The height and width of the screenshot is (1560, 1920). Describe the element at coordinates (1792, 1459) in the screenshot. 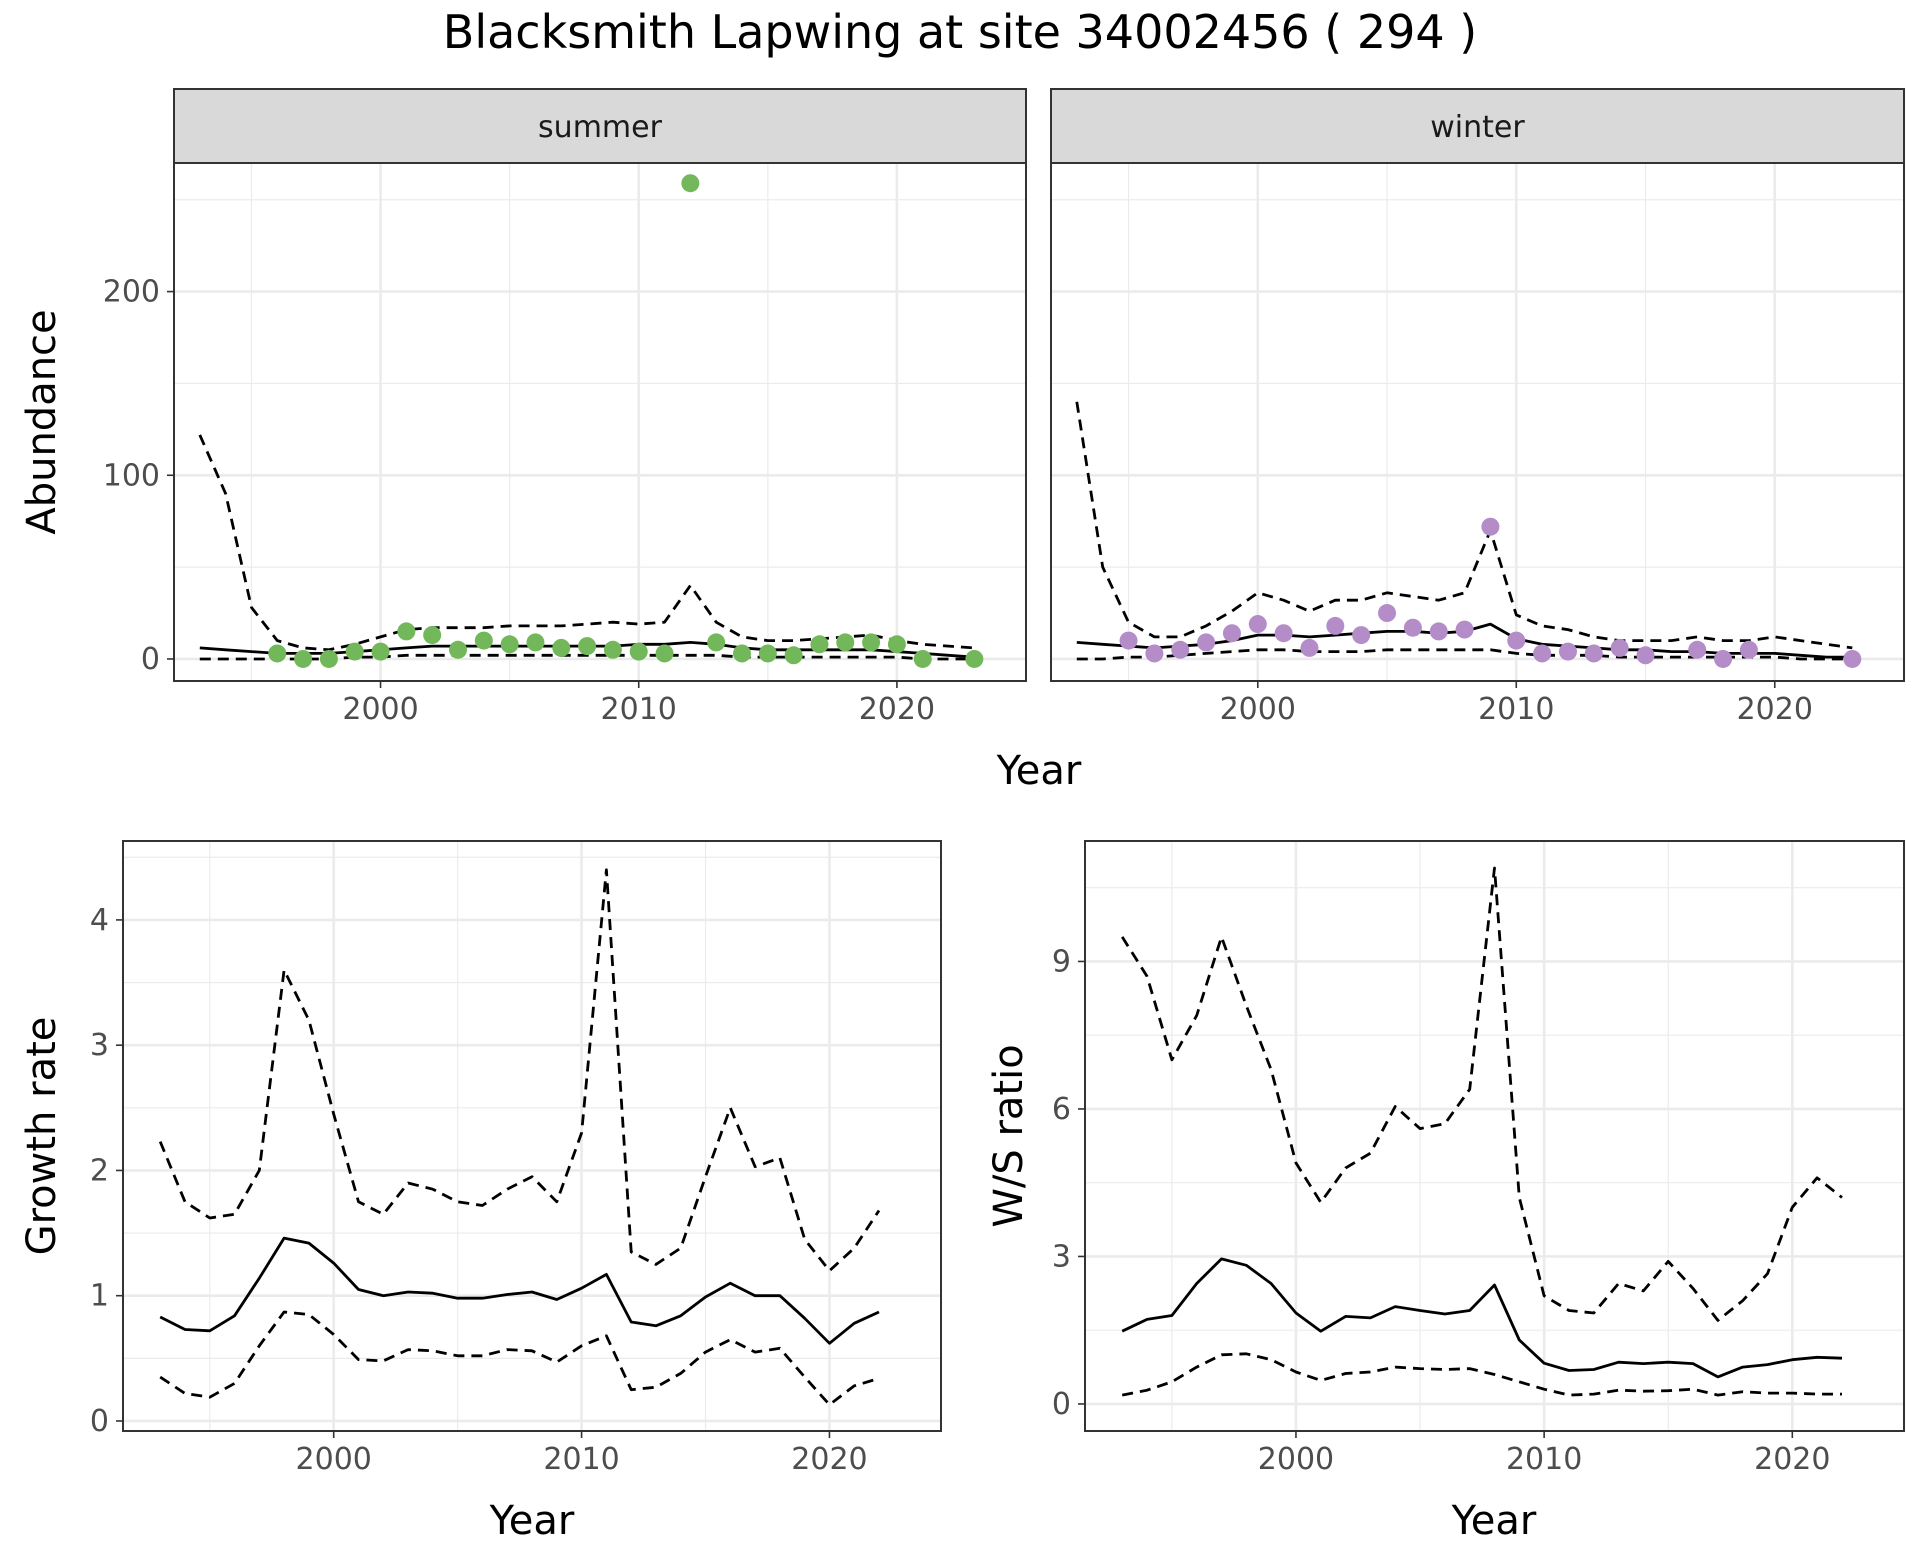

I see `ws-ratio-x-tick-label: 2020` at that location.